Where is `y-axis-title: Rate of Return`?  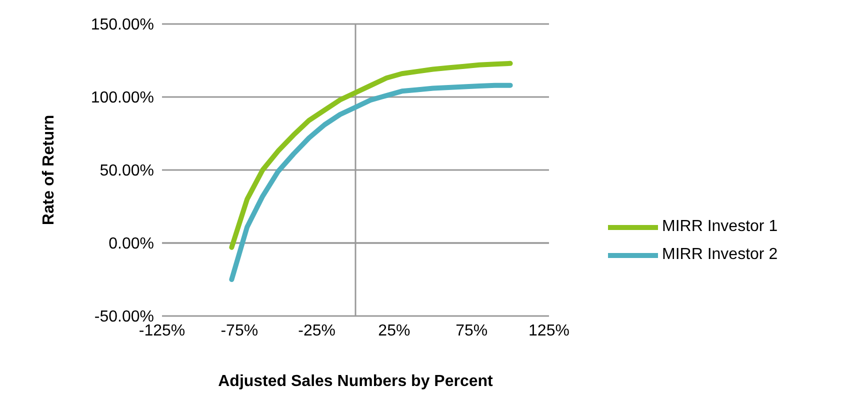 y-axis-title: Rate of Return is located at coordinates (49, 170).